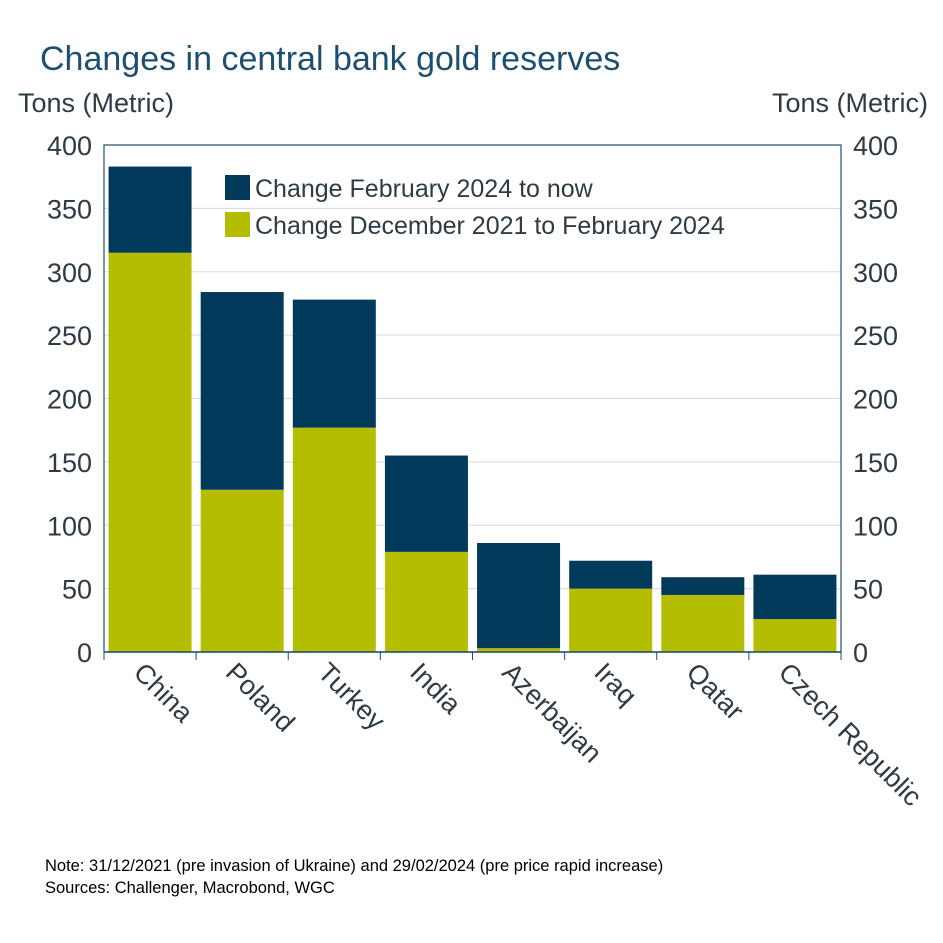 This screenshot has width=943, height=943. I want to click on x-tick-label: India, so click(435, 688).